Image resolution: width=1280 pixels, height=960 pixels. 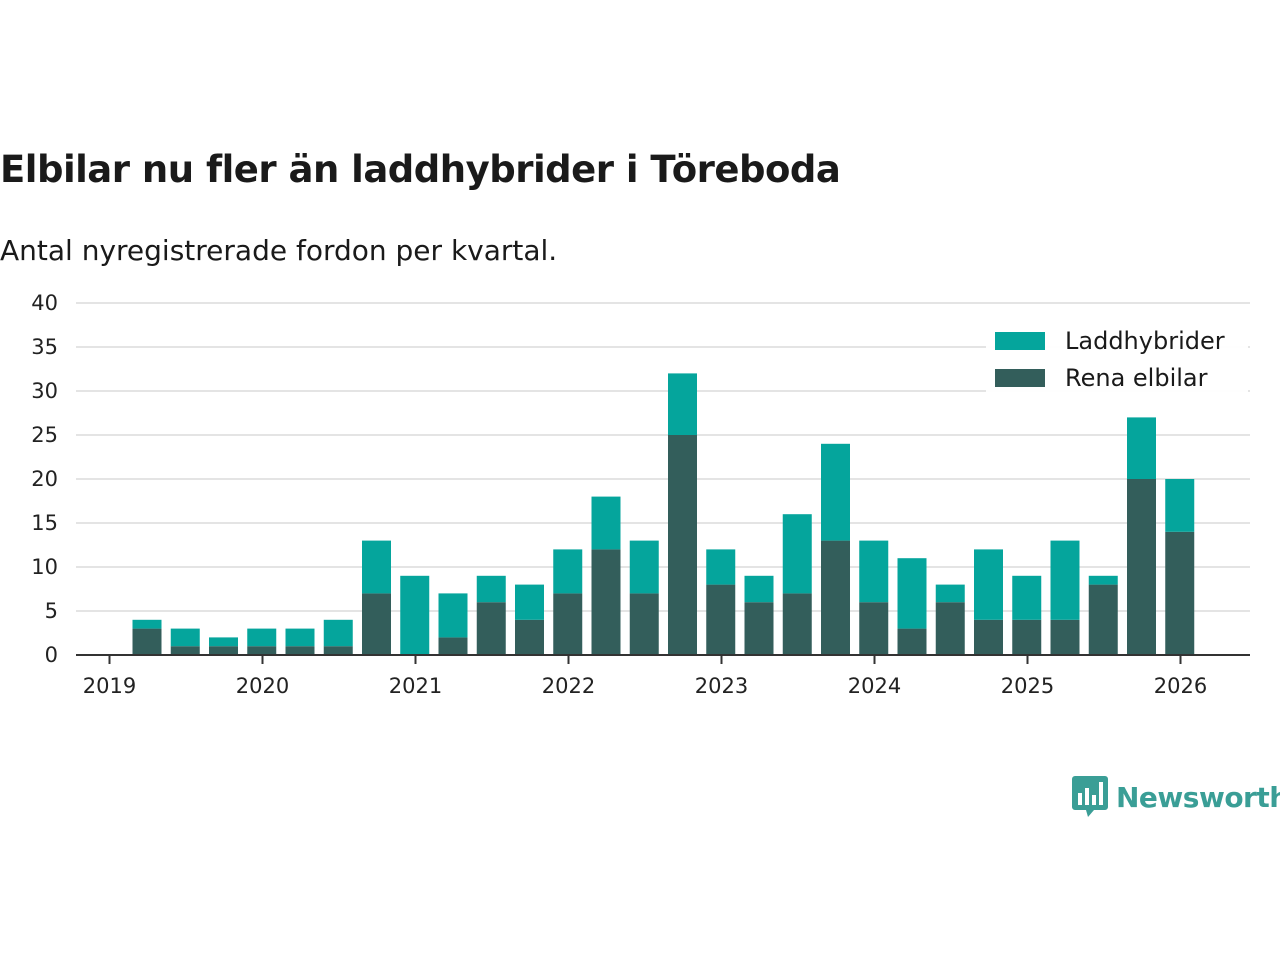 What do you see at coordinates (1145, 341) in the screenshot?
I see `legend-label-laddhybrider: Laddhybrider` at bounding box center [1145, 341].